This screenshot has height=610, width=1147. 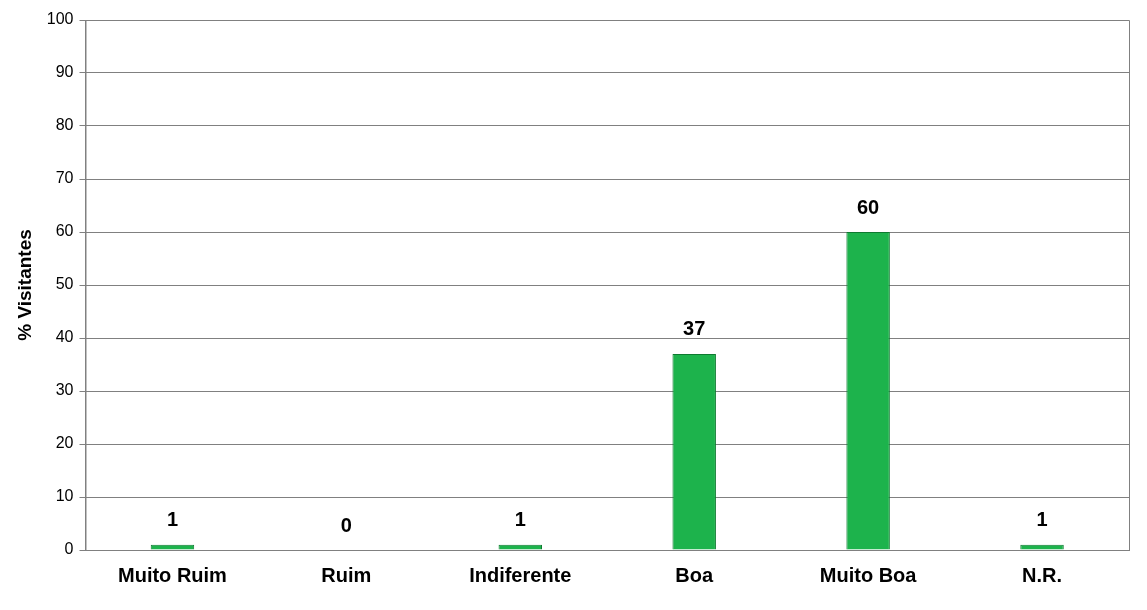 I want to click on y-tick-label: 0, so click(x=69, y=549).